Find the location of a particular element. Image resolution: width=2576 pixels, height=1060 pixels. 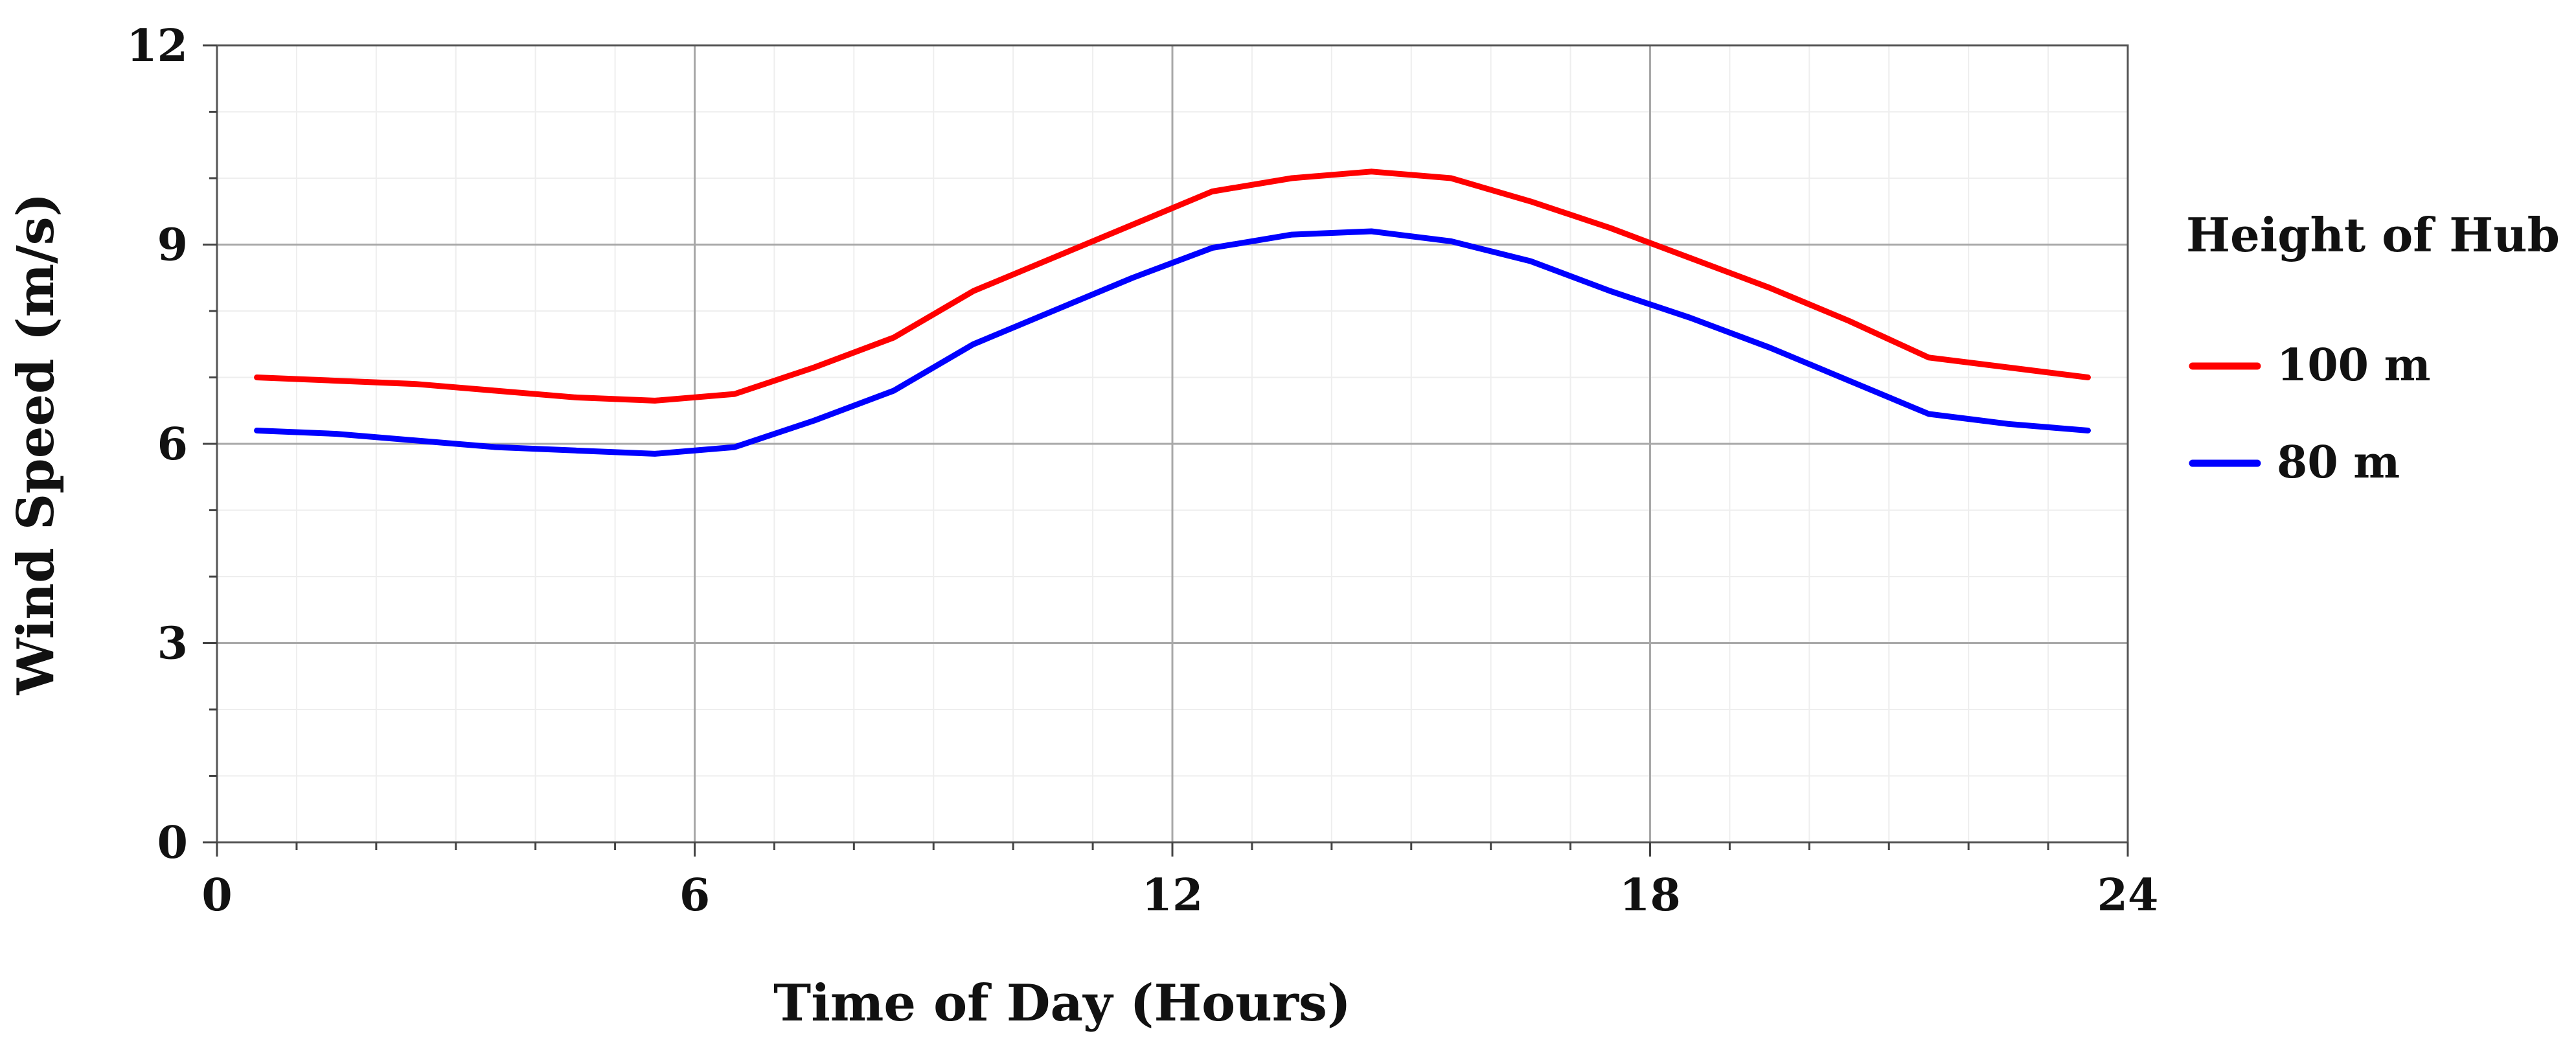

x-tick-label: 24 is located at coordinates (2128, 896).